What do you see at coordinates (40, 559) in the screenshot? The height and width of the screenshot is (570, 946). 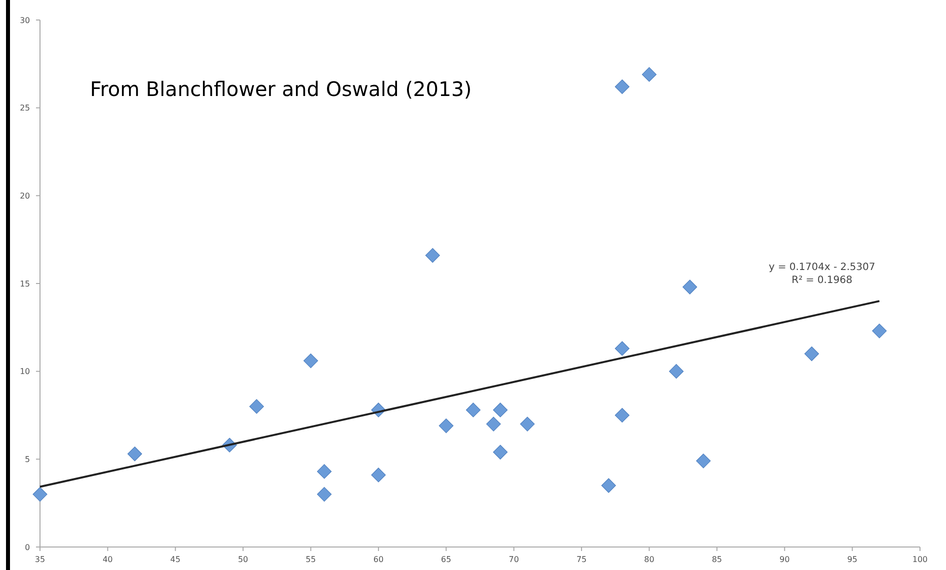 I see `x-tick-label: 35` at bounding box center [40, 559].